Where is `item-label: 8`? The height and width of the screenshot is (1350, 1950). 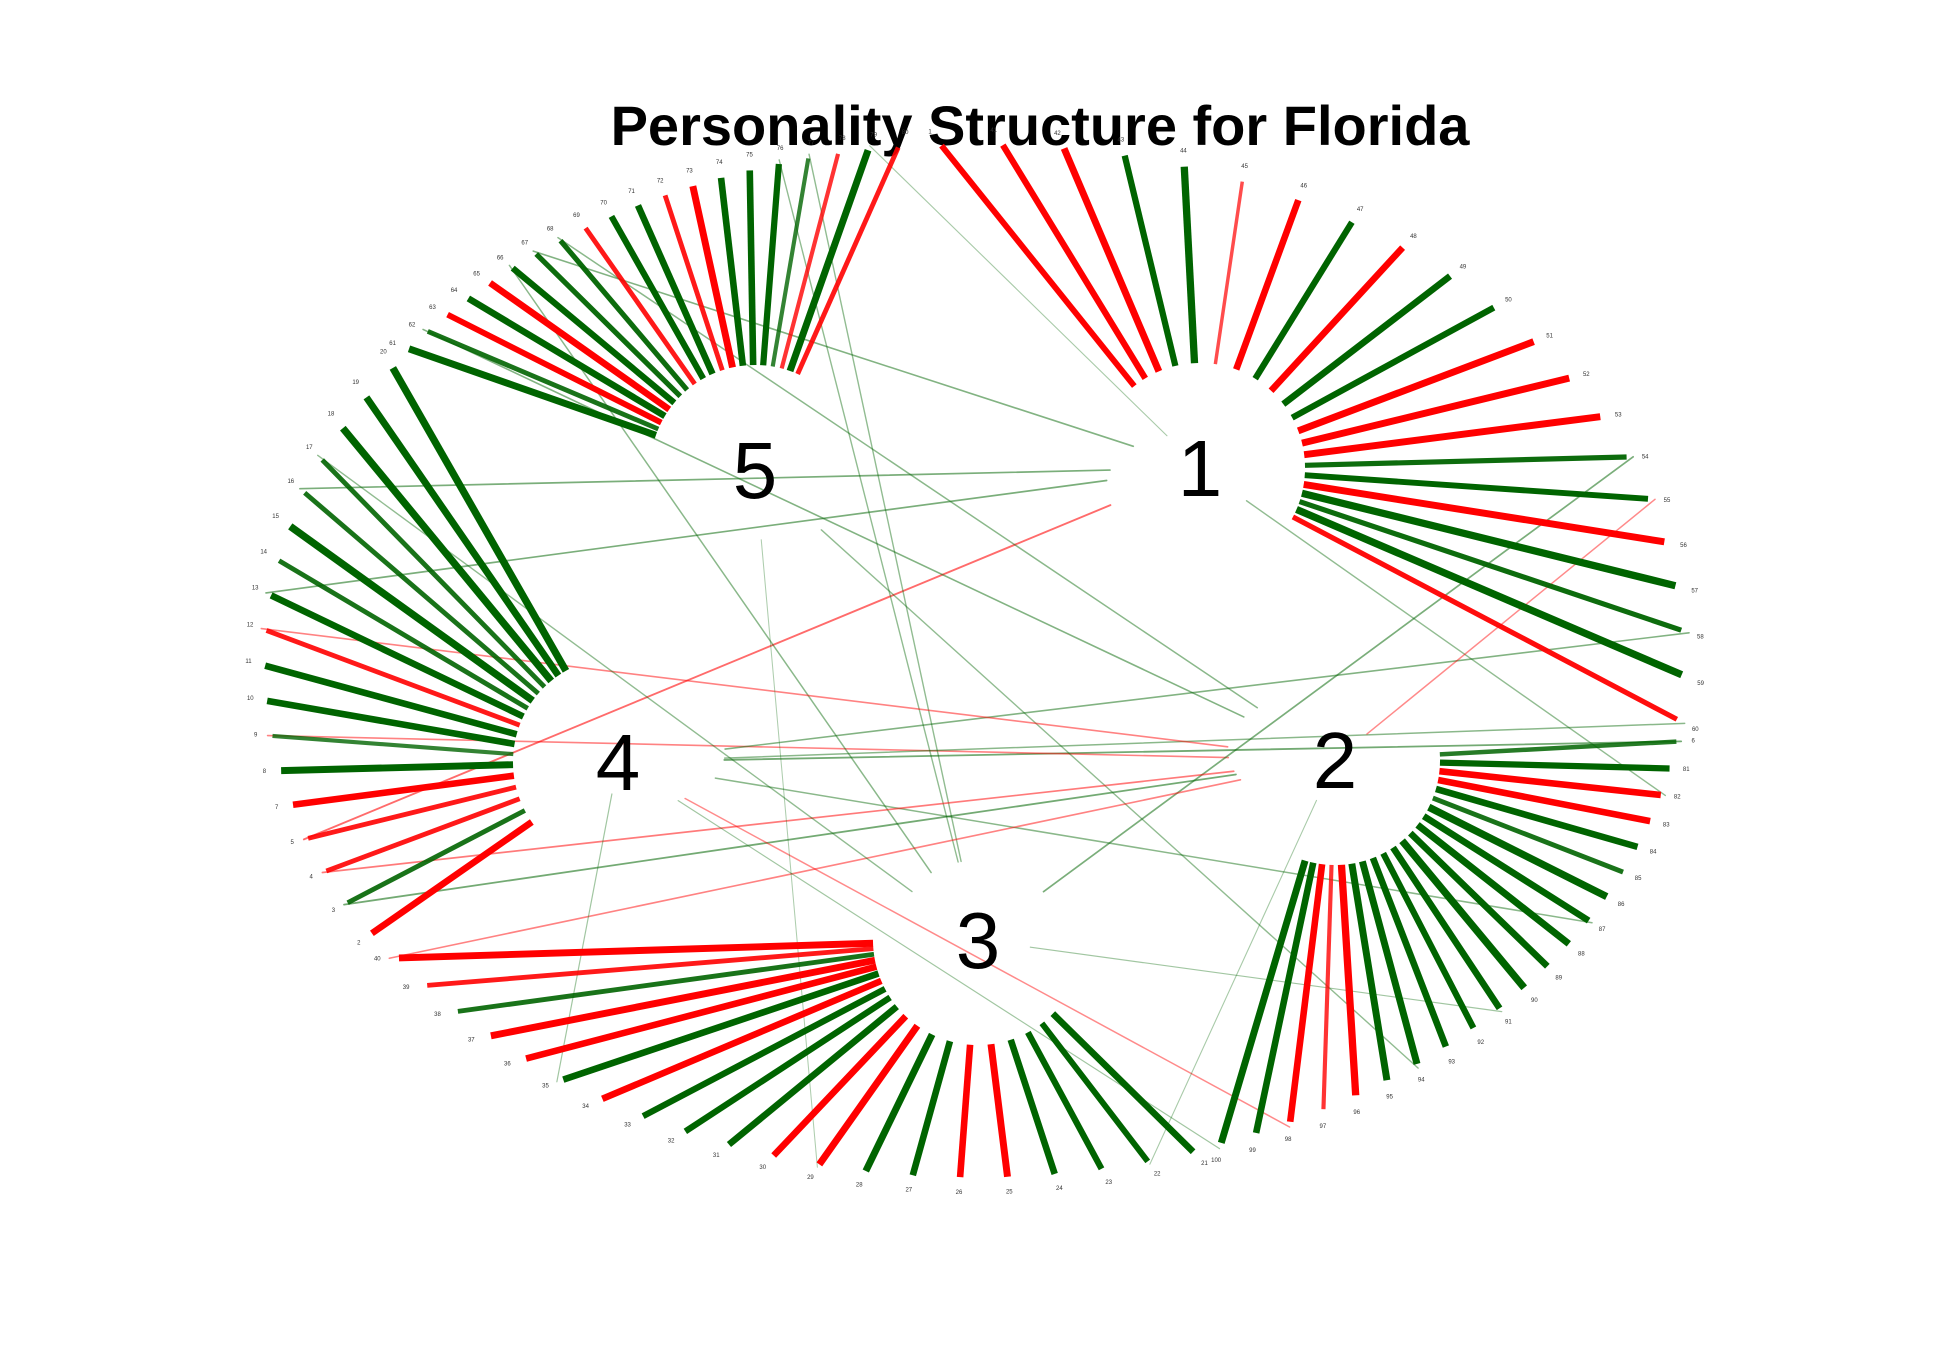
item-label: 8 is located at coordinates (265, 772).